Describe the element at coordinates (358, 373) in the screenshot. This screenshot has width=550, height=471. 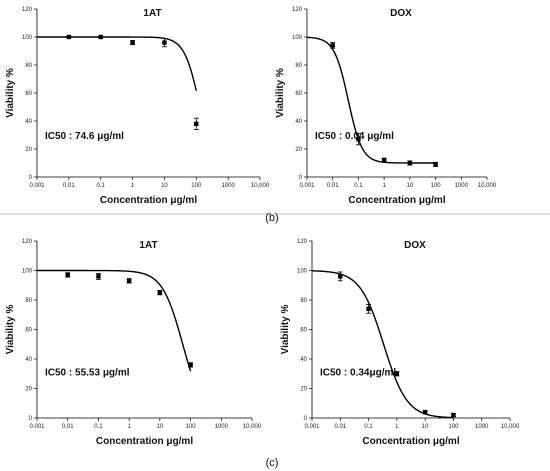
I see `ic50-annotation: IC50 : 0.34μg/ml` at that location.